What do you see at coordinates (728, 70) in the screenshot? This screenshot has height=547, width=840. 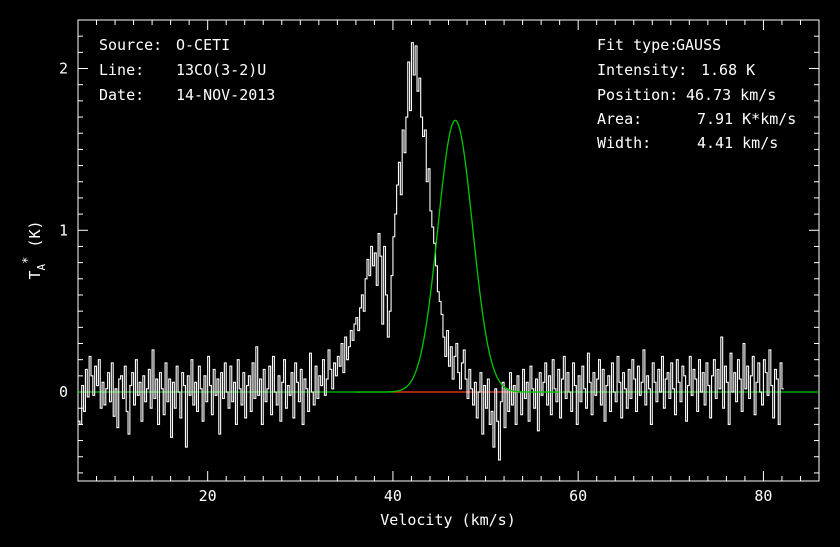 I see `intensity-value: 1.68 K` at bounding box center [728, 70].